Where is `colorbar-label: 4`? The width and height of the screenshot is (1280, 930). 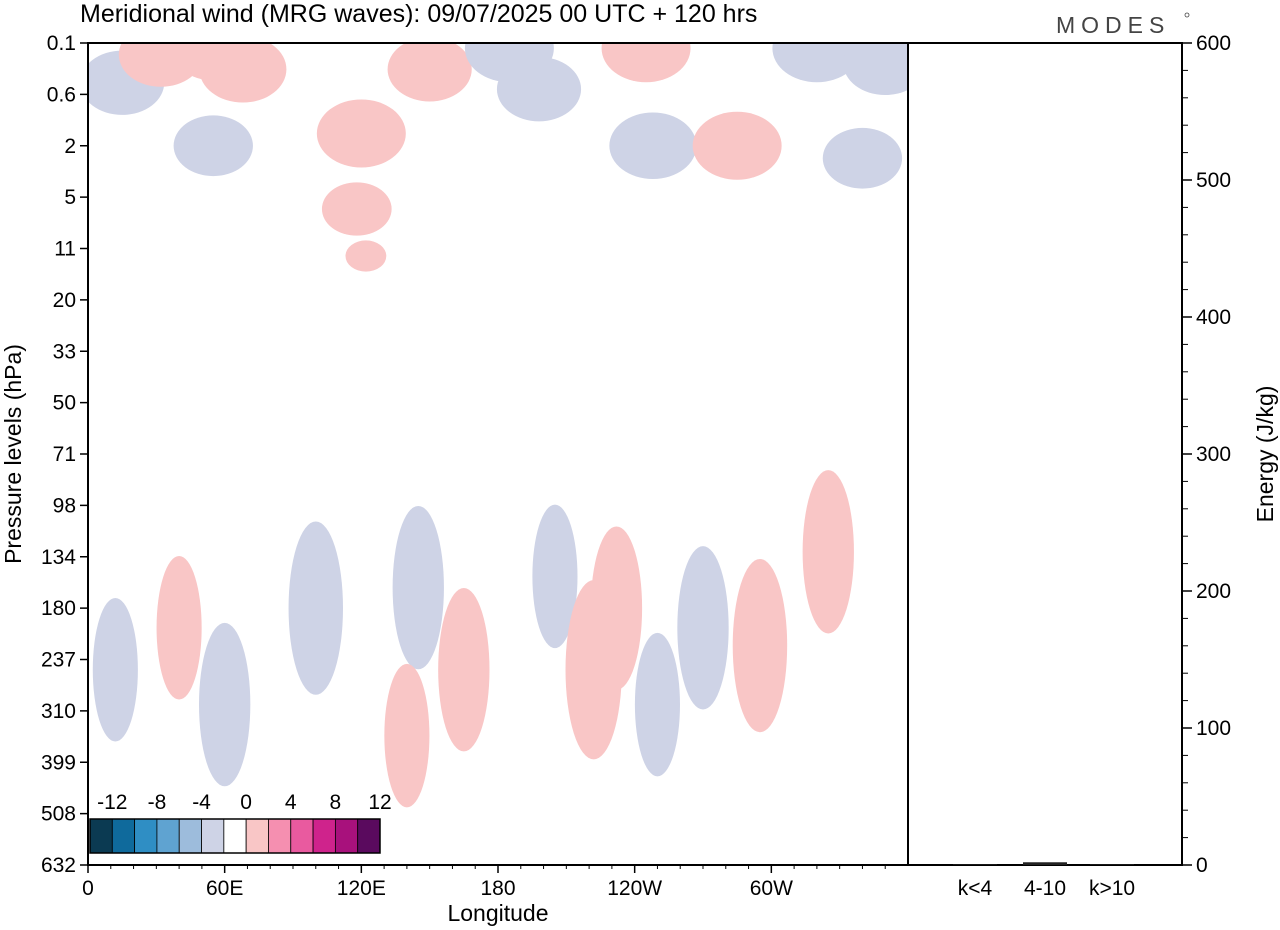 colorbar-label: 4 is located at coordinates (291, 802).